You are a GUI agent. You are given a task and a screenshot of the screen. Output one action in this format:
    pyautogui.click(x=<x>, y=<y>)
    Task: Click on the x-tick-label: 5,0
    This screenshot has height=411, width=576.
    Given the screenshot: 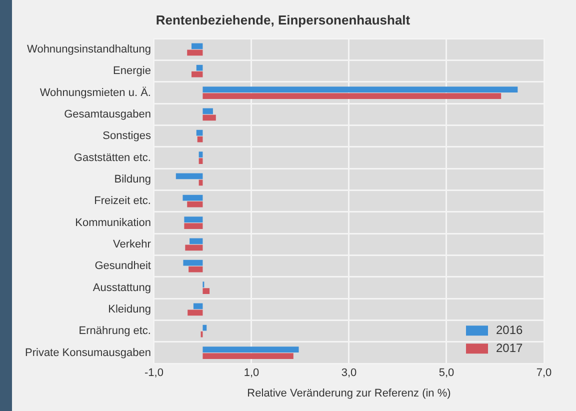 What is the action you would take?
    pyautogui.click(x=446, y=373)
    